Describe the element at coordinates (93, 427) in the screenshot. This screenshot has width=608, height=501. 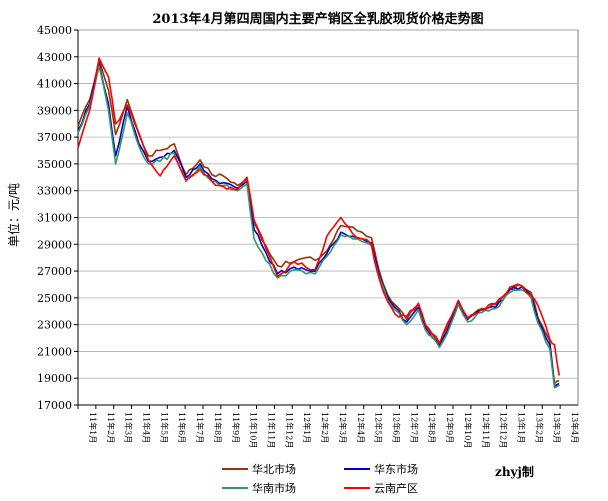
I see `x-tick-label: 11年1月` at that location.